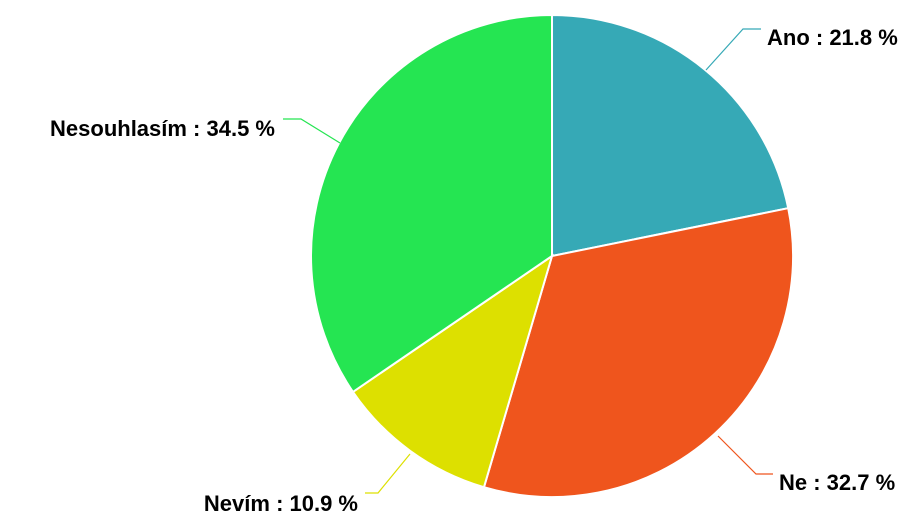 The width and height of the screenshot is (919, 513). What do you see at coordinates (745, 455) in the screenshot?
I see `leader-line-ne` at bounding box center [745, 455].